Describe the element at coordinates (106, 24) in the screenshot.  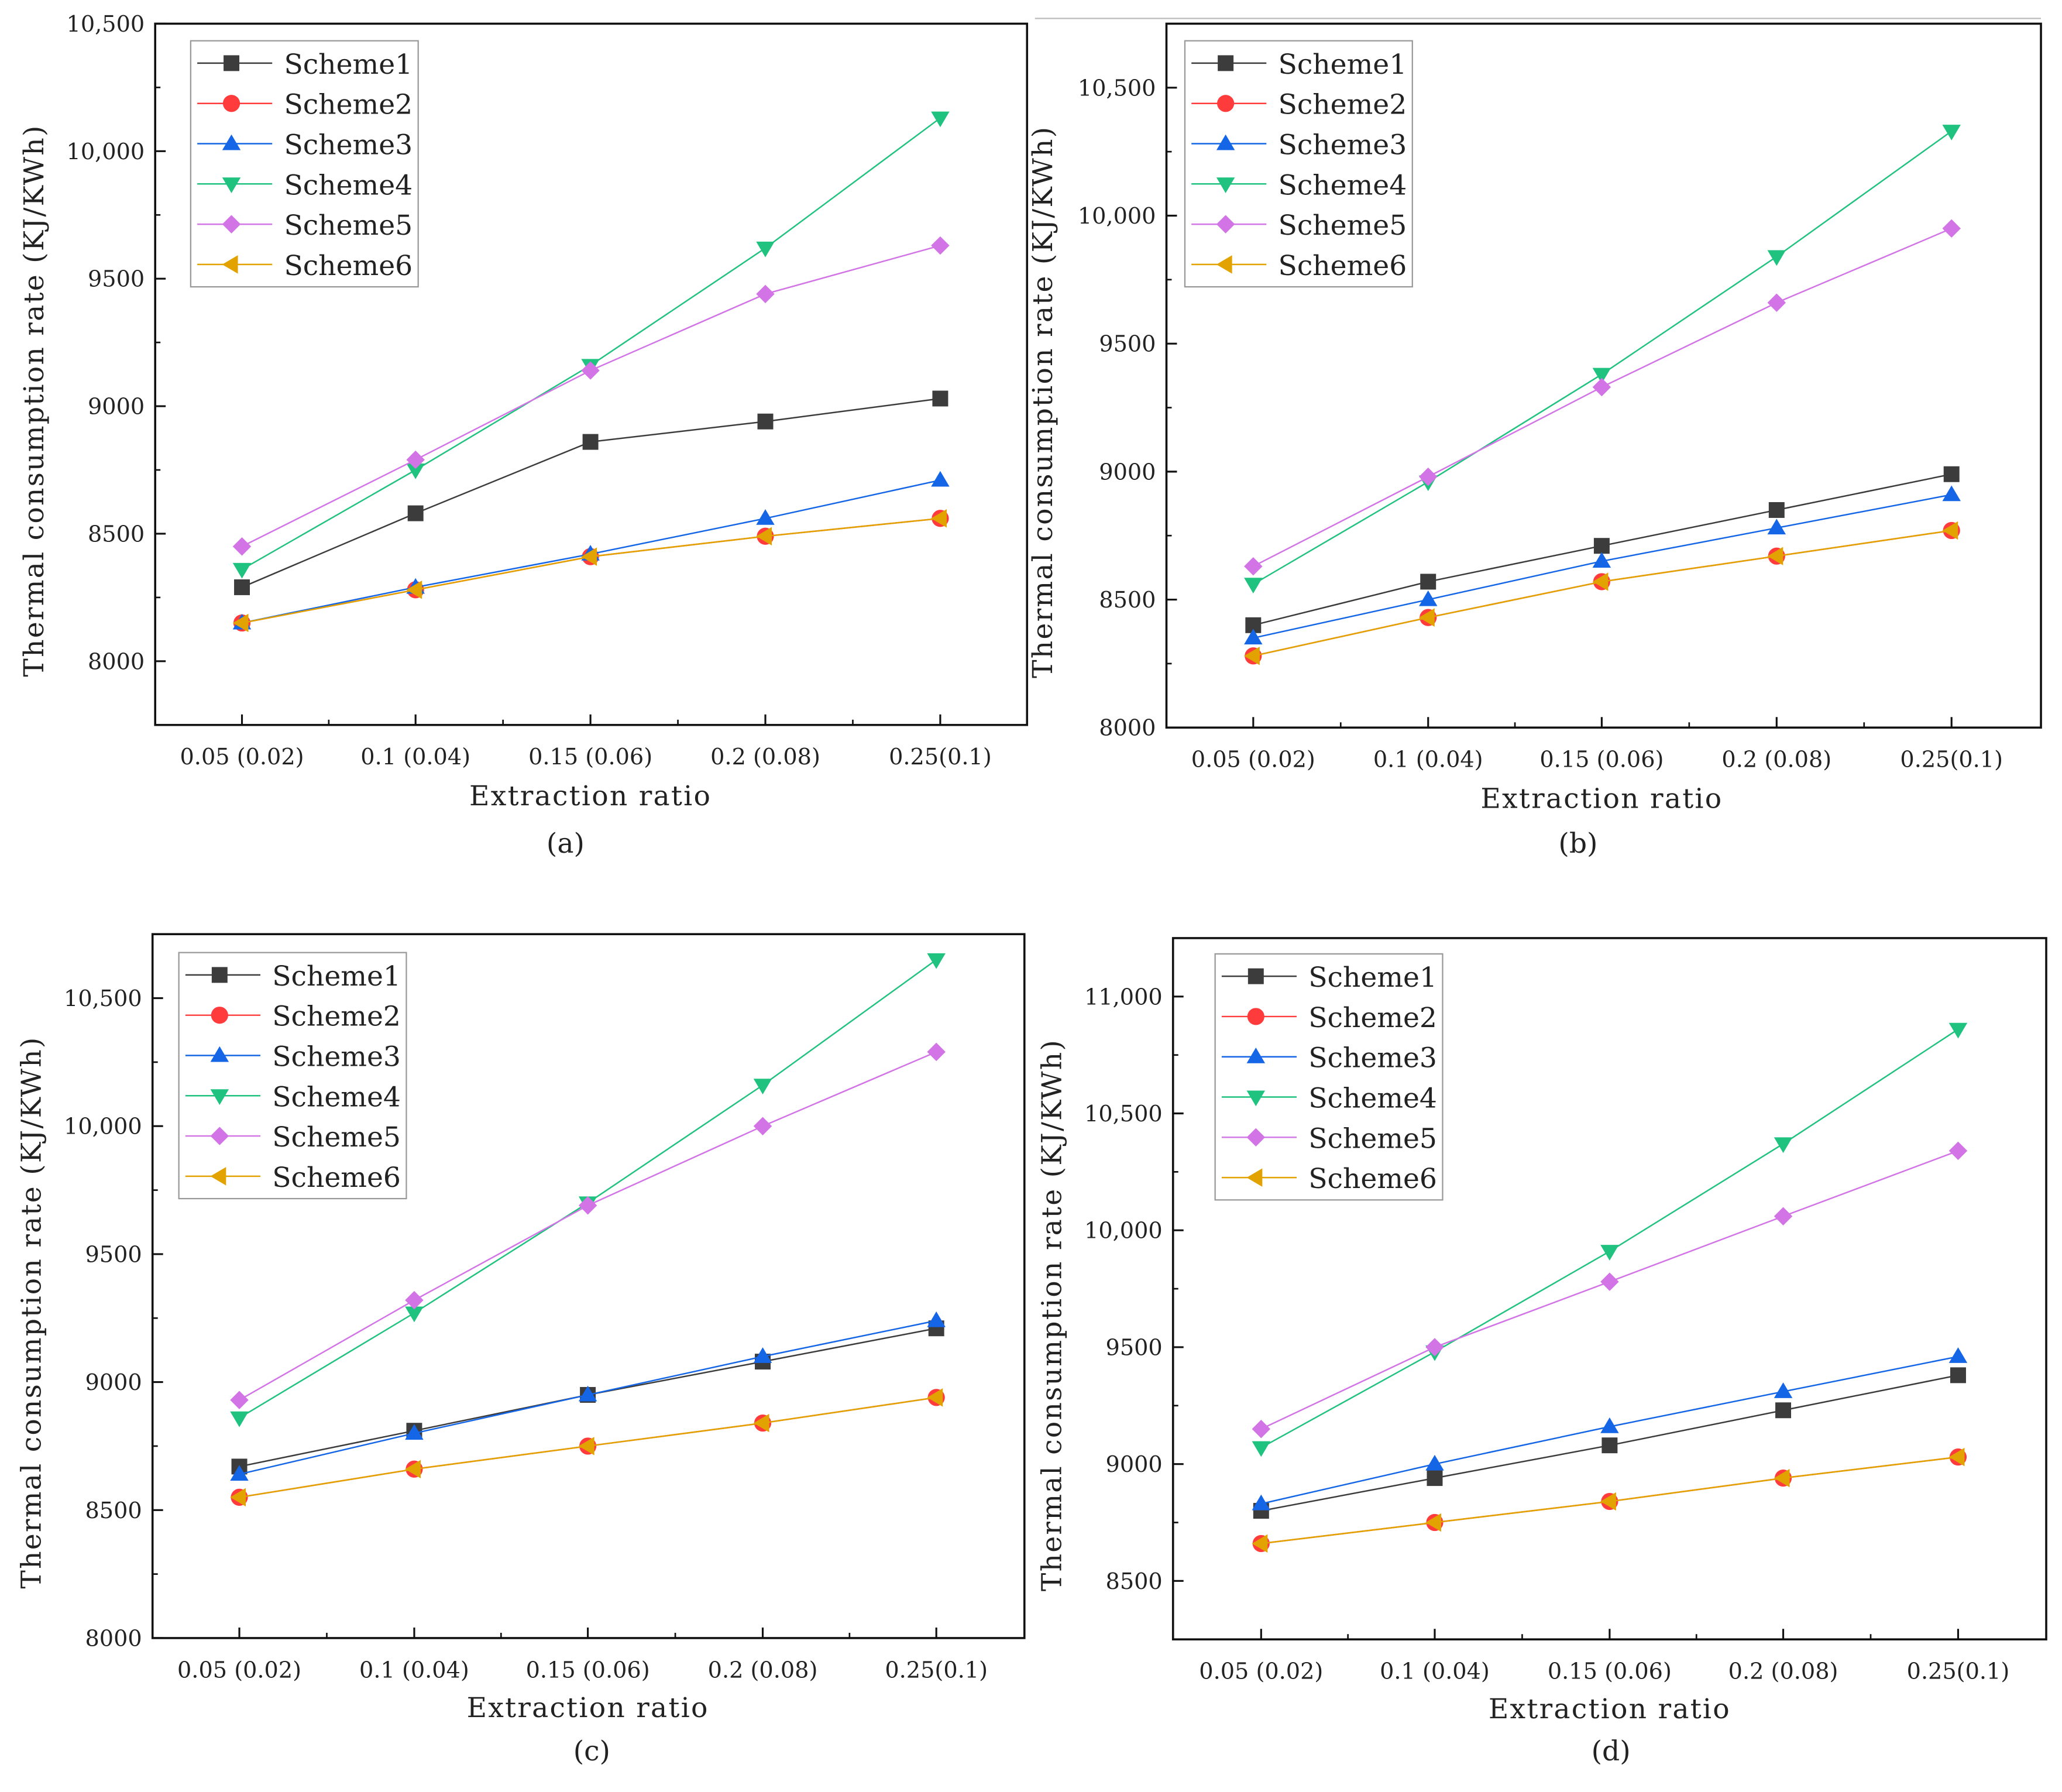
I see `y-tick-label: 10,500` at that location.